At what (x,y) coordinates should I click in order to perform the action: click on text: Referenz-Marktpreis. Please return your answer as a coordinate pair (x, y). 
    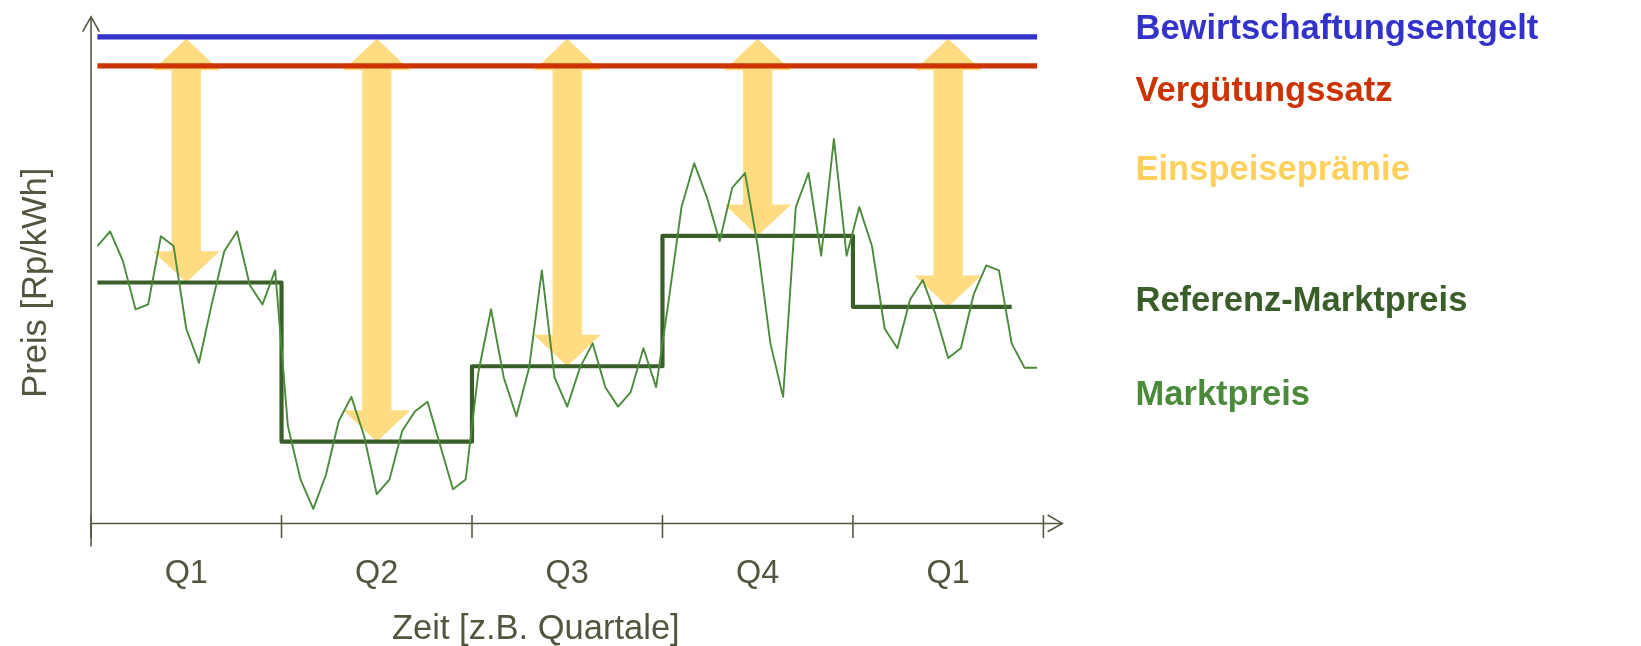
    Looking at the image, I should click on (1301, 298).